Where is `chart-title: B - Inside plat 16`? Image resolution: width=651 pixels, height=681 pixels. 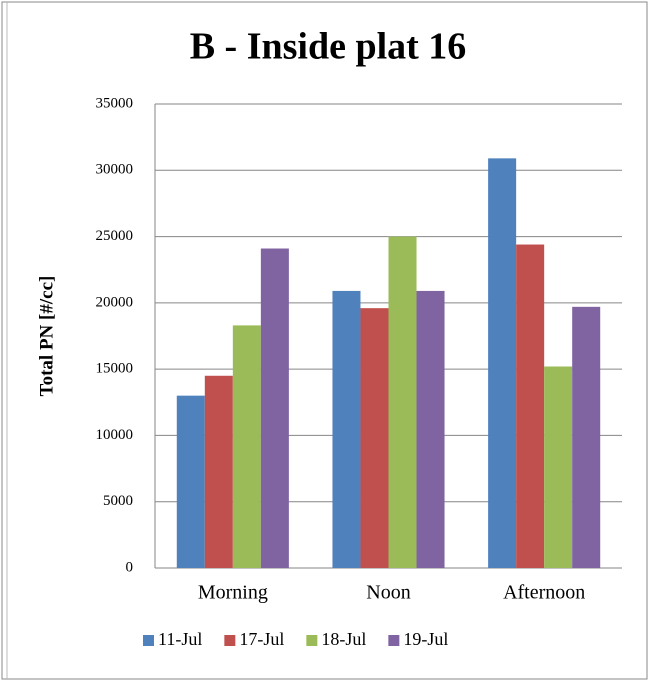
chart-title: B - Inside plat 16 is located at coordinates (328, 47).